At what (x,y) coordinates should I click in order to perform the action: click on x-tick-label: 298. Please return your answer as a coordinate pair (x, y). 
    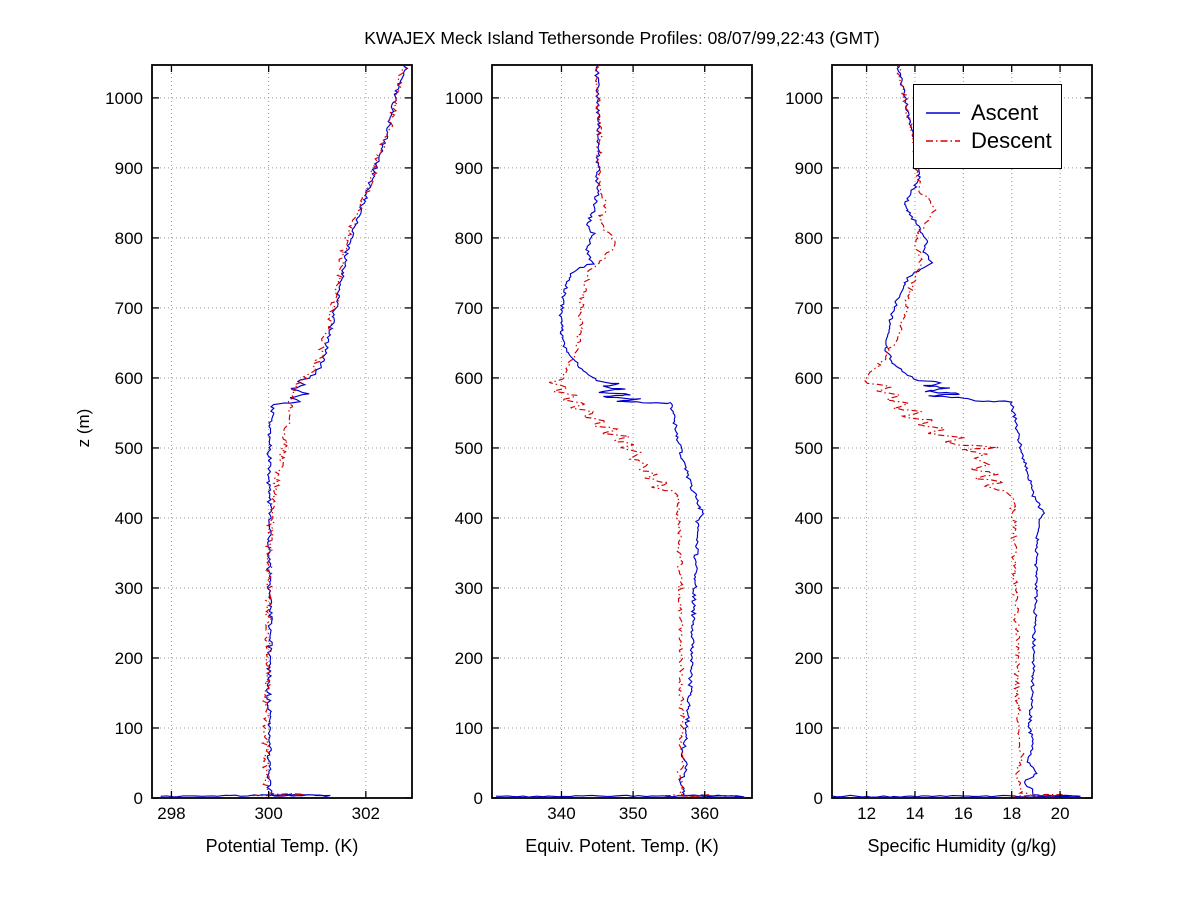
    Looking at the image, I should click on (171, 813).